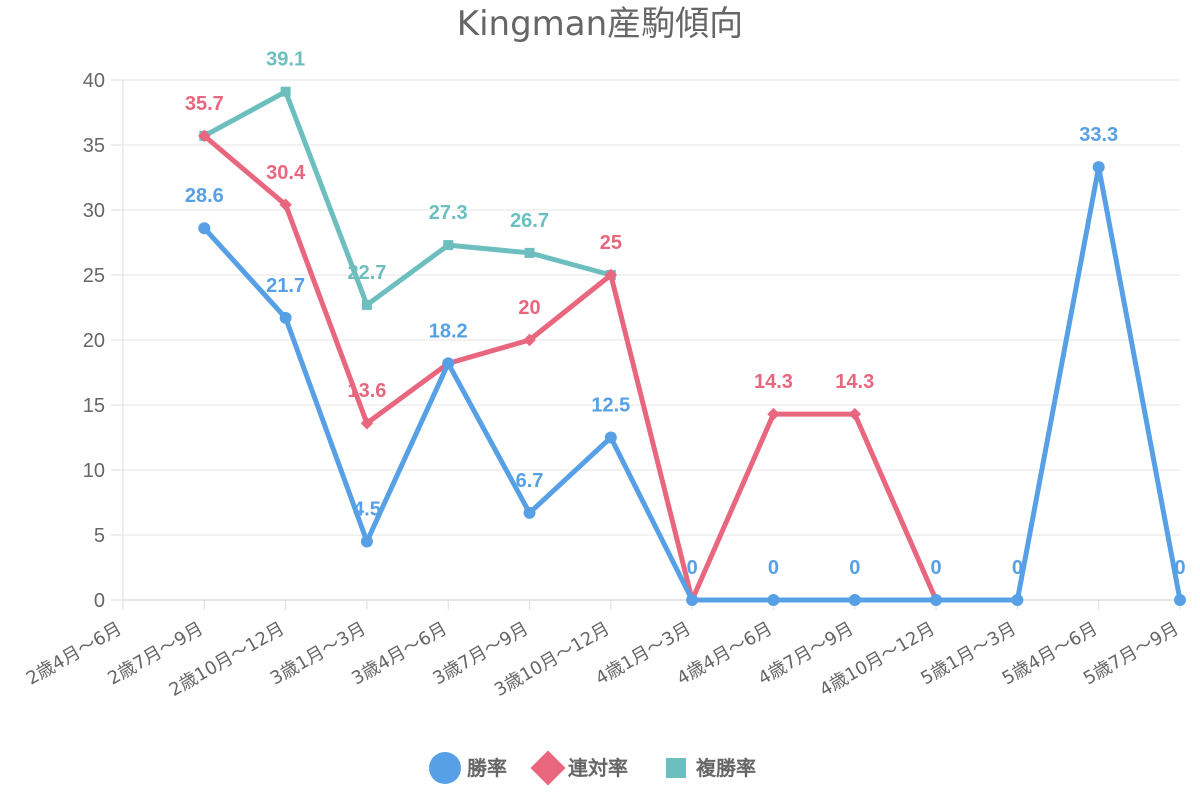 This screenshot has width=1200, height=800. Describe the element at coordinates (529, 221) in the screenshot. I see `data-label: 26.7` at that location.